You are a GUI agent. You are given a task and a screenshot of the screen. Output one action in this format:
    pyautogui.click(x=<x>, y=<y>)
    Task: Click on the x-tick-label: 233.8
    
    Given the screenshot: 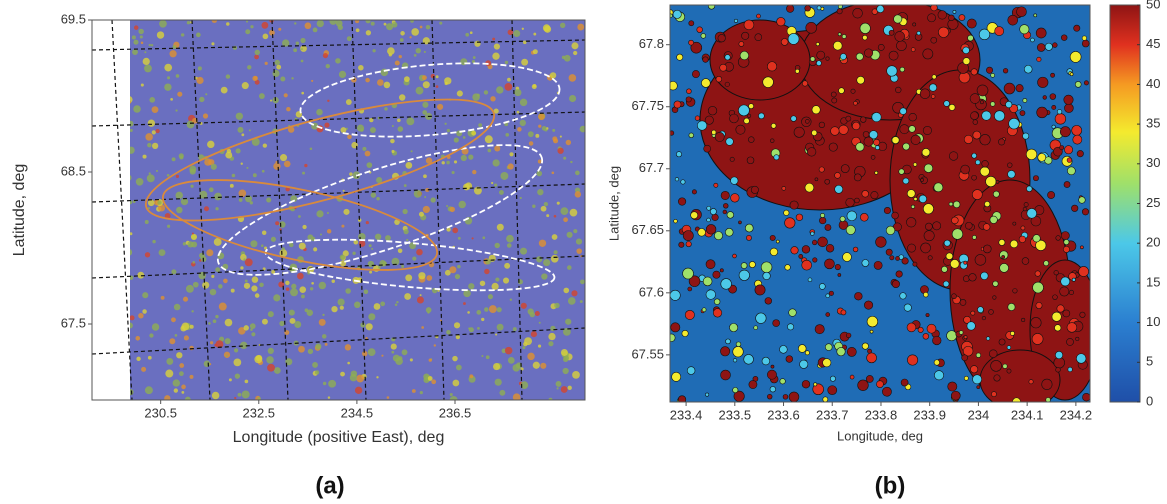 What is the action you would take?
    pyautogui.click(x=881, y=414)
    